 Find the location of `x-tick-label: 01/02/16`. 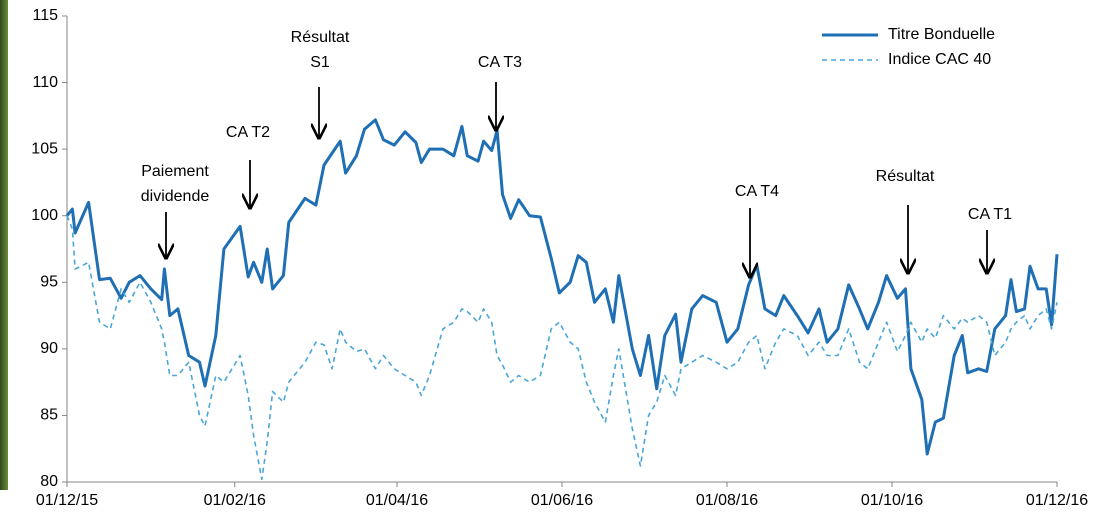

x-tick-label: 01/02/16 is located at coordinates (235, 500).